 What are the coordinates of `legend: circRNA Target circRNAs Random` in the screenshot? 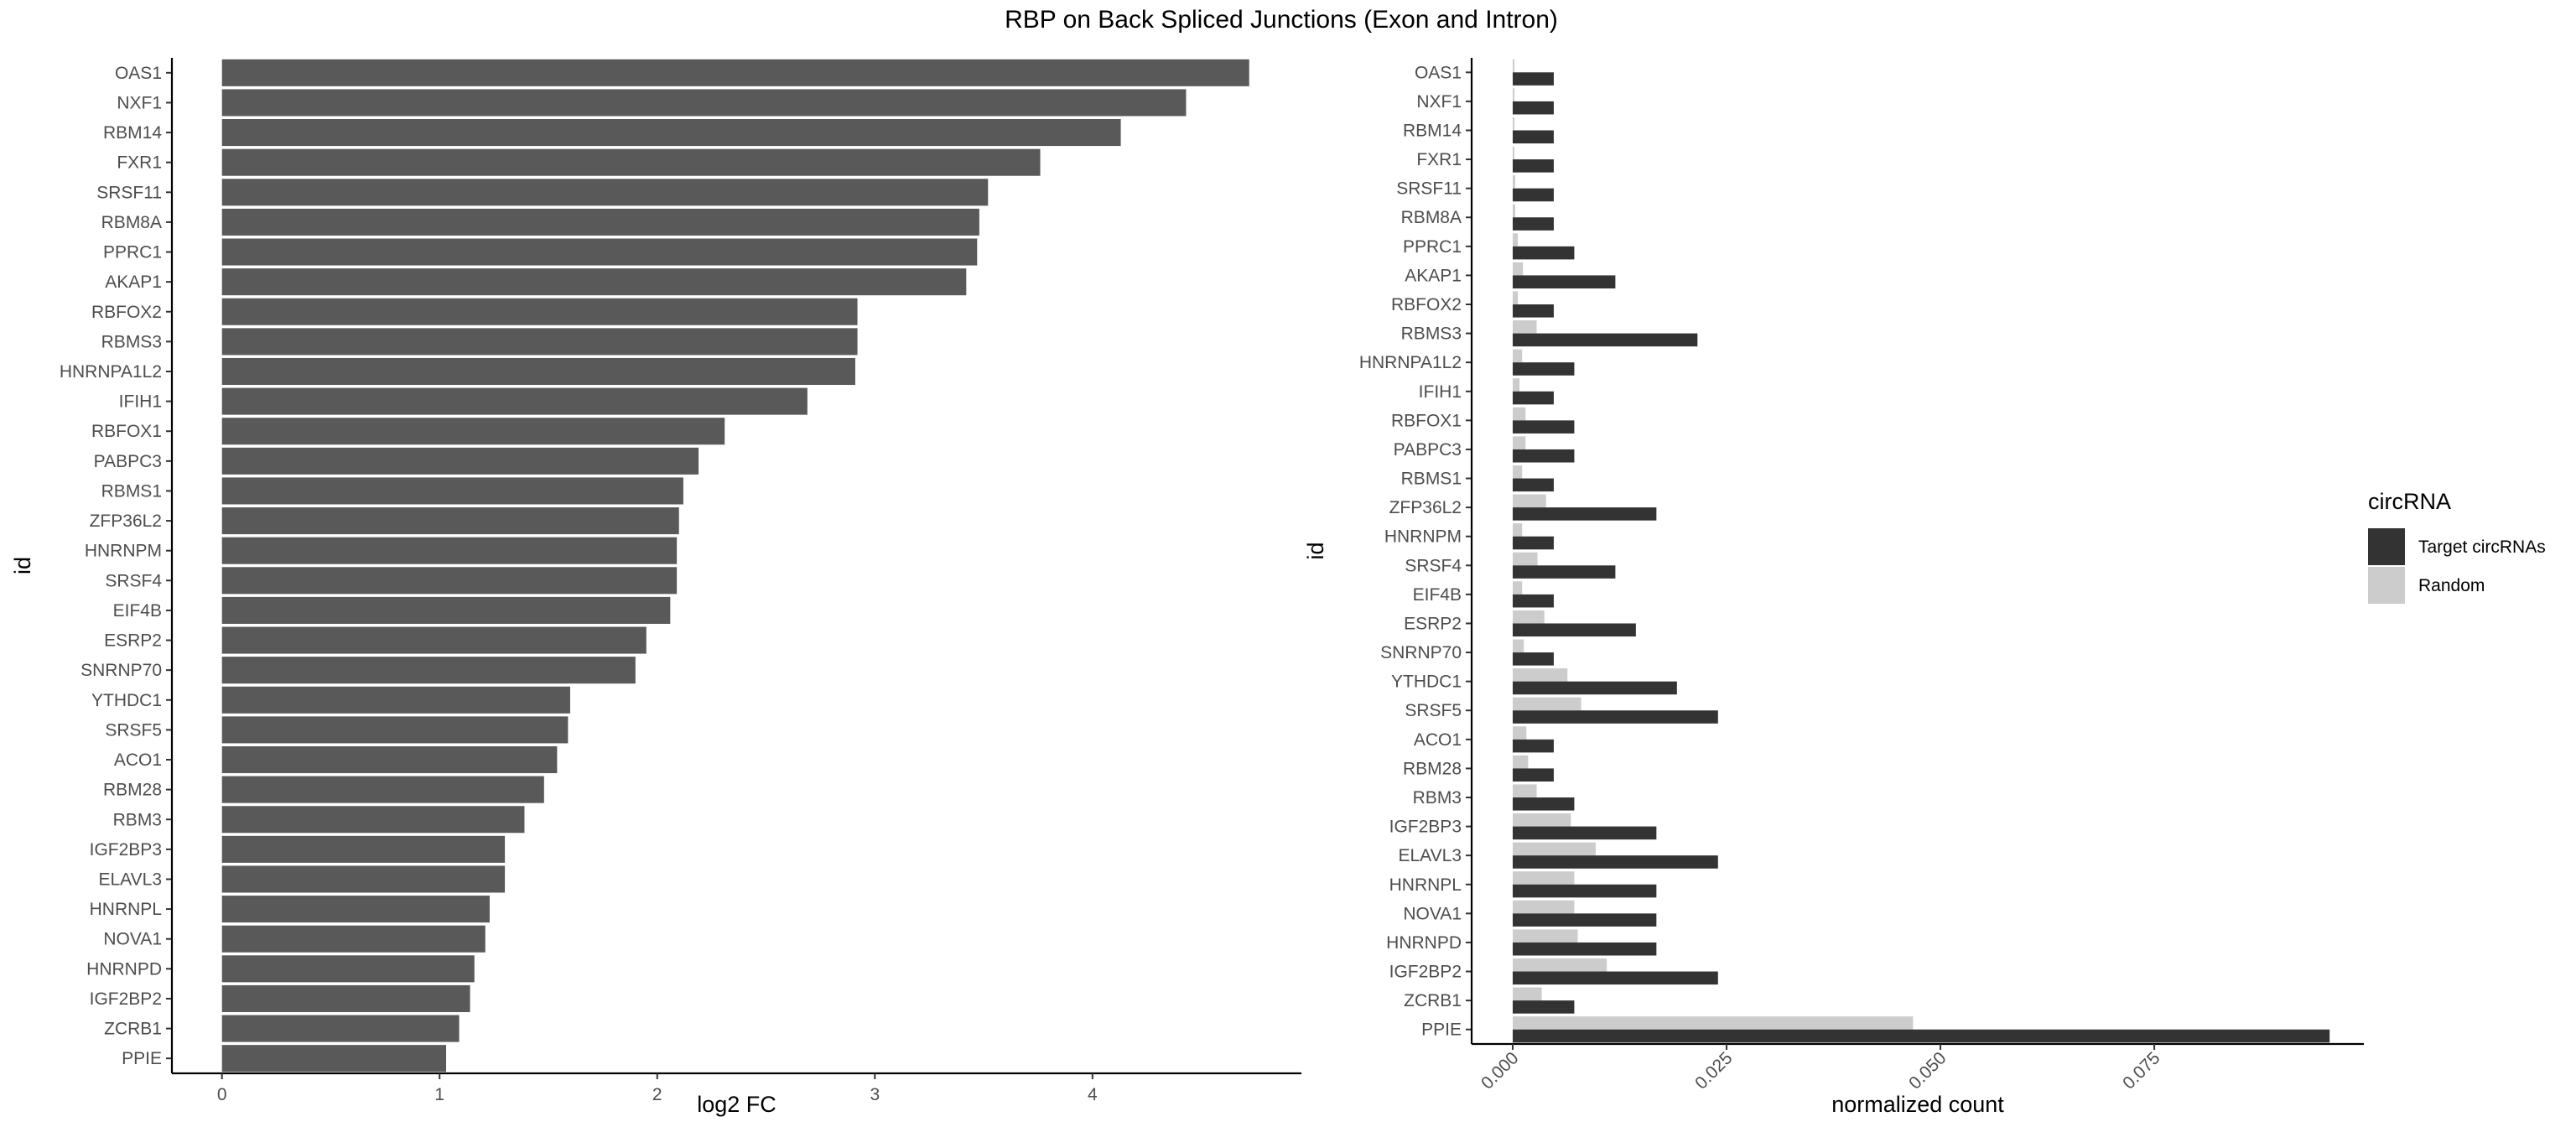 It's located at (2457, 546).